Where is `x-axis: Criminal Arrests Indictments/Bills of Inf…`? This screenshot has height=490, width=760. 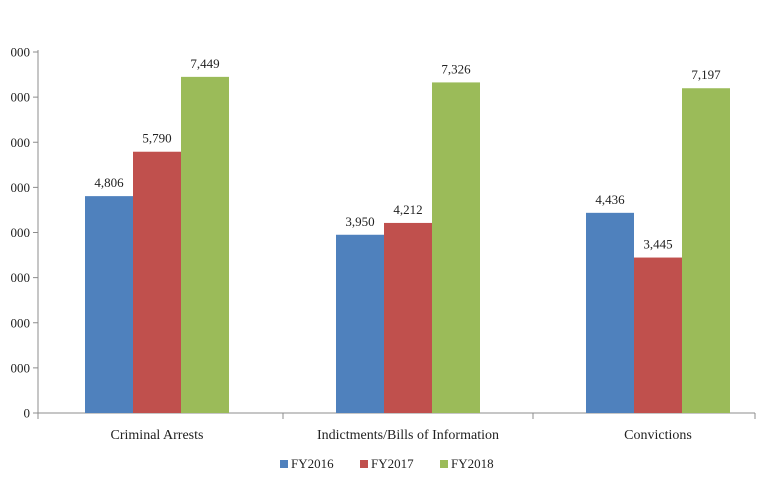
x-axis: Criminal Arrests Indictments/Bills of Inf… is located at coordinates (396, 427).